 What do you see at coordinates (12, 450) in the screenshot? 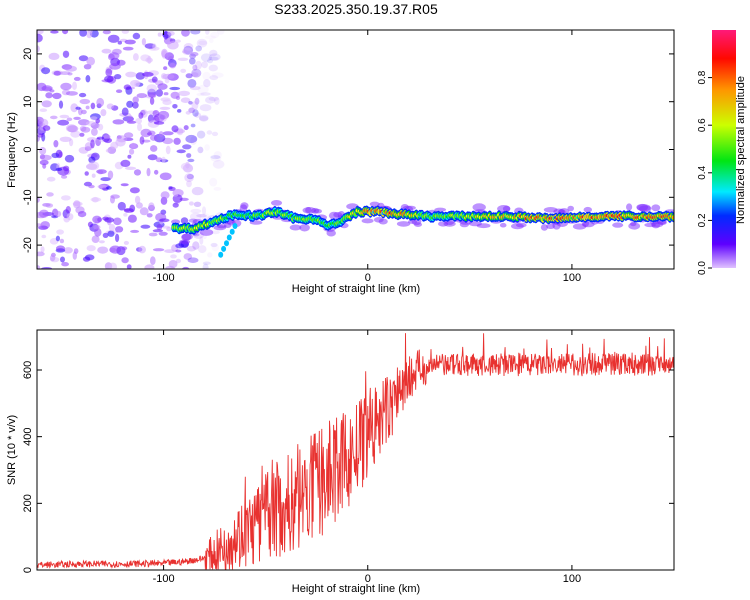
I see `snr-ylabel: SNR (10 * v/v)` at bounding box center [12, 450].